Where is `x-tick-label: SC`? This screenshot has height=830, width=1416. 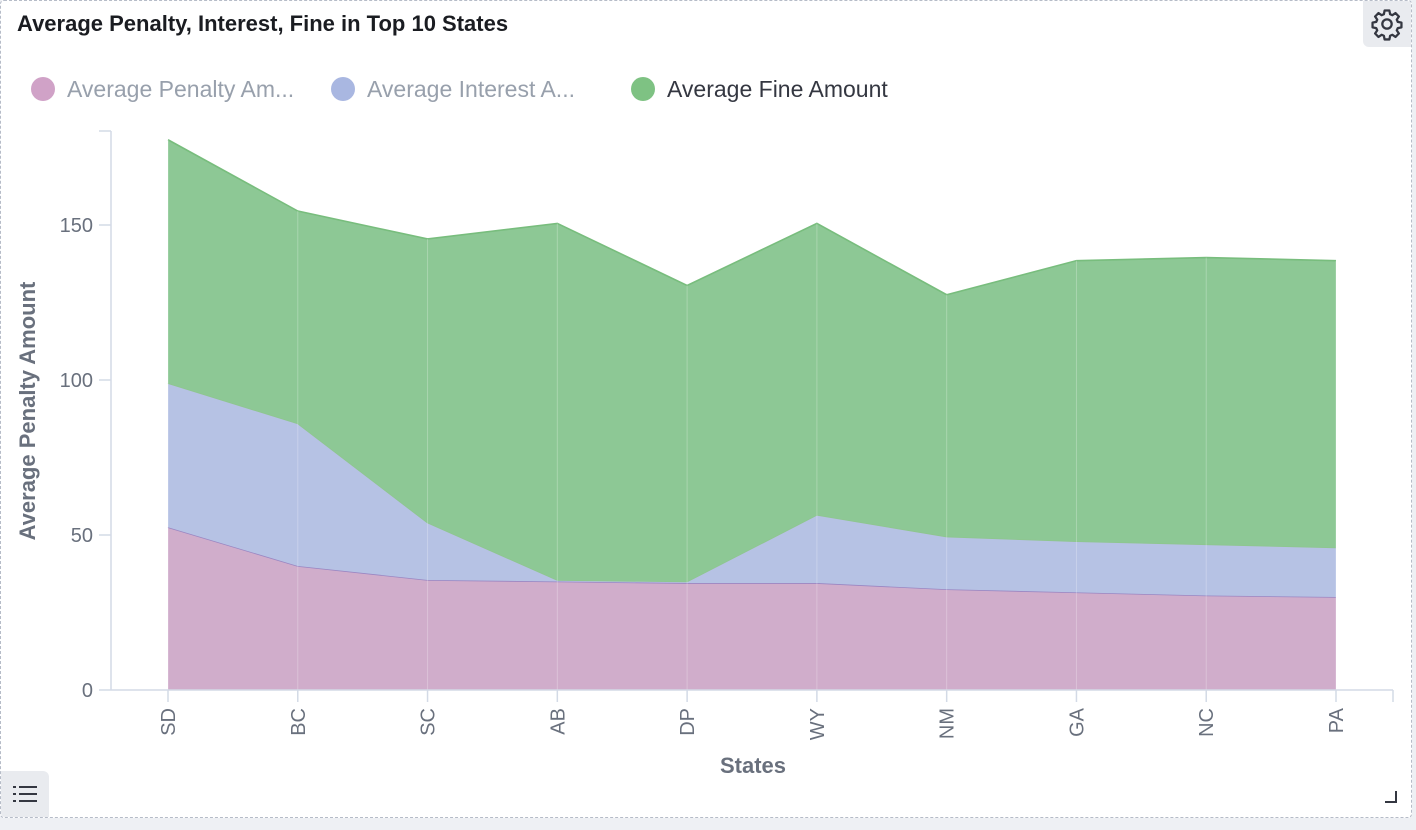
x-tick-label: SC is located at coordinates (429, 722).